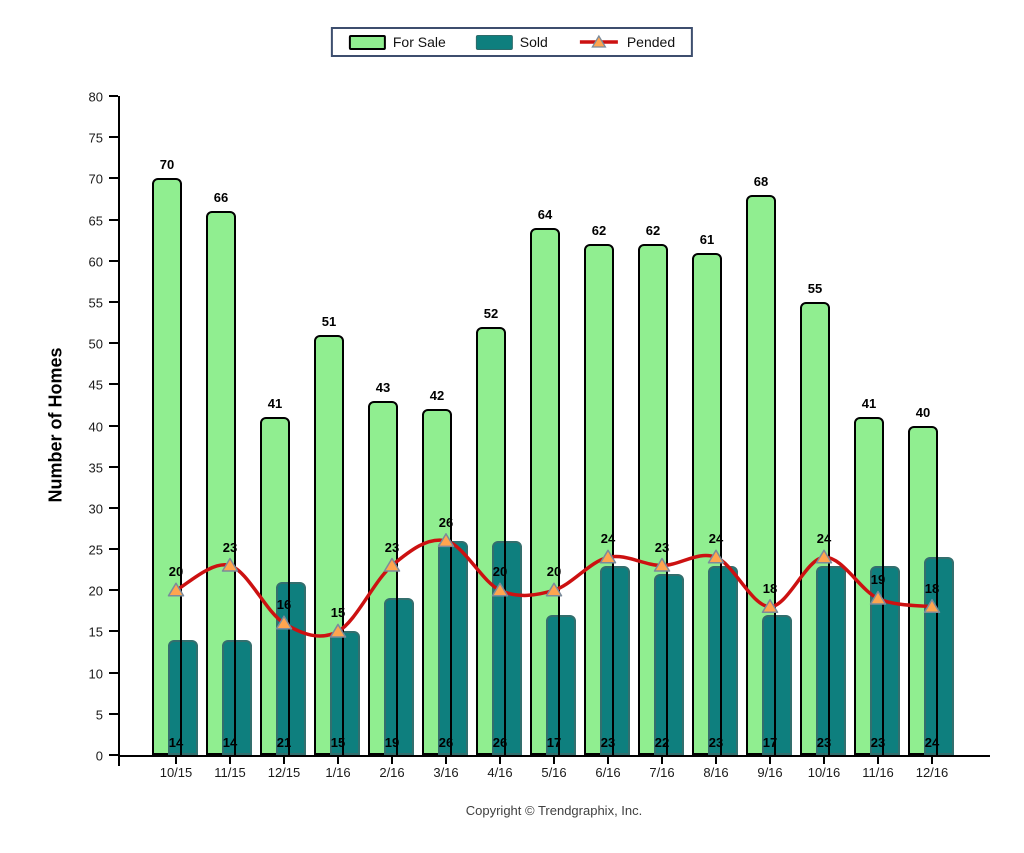 The height and width of the screenshot is (853, 1024). I want to click on sold-value-label: 22, so click(662, 742).